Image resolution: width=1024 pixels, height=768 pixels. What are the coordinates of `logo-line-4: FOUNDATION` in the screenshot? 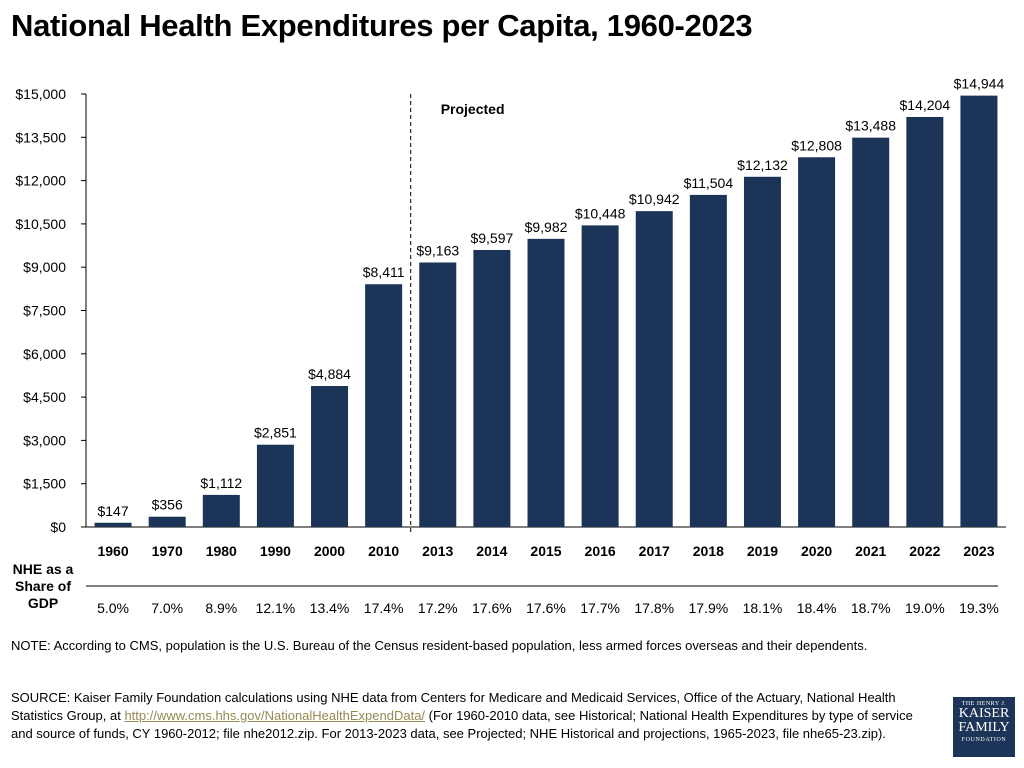 It's located at (984, 740).